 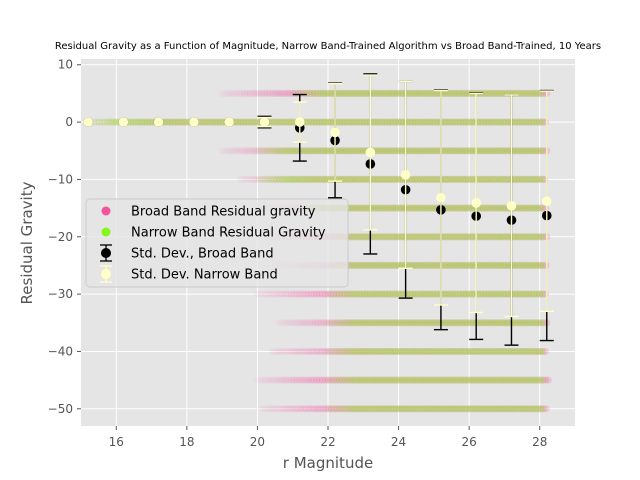 I want to click on x-tick-label: 24, so click(x=398, y=442).